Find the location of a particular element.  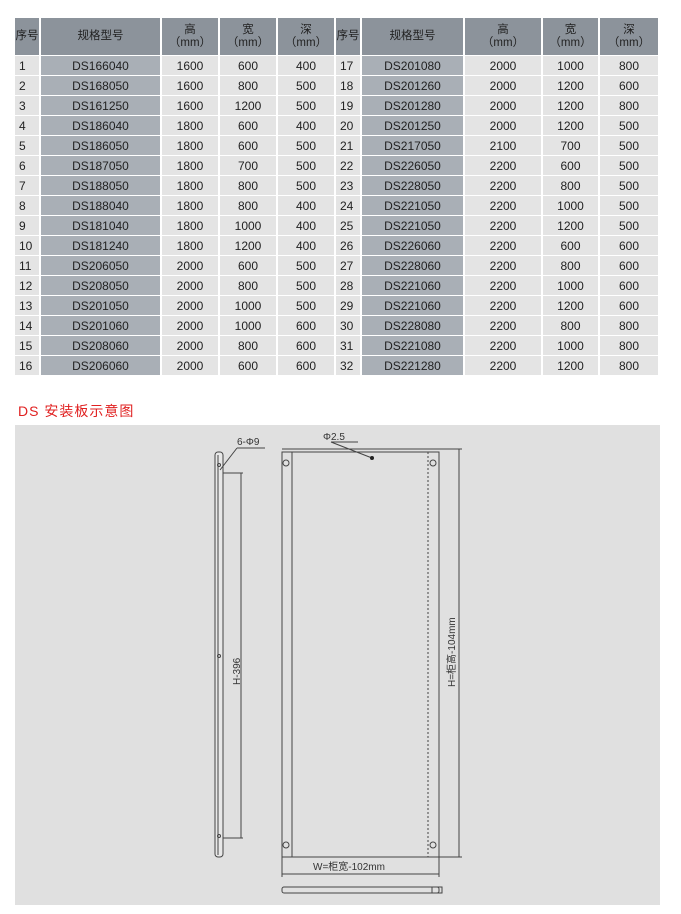

row-number: 8 is located at coordinates (27, 205).